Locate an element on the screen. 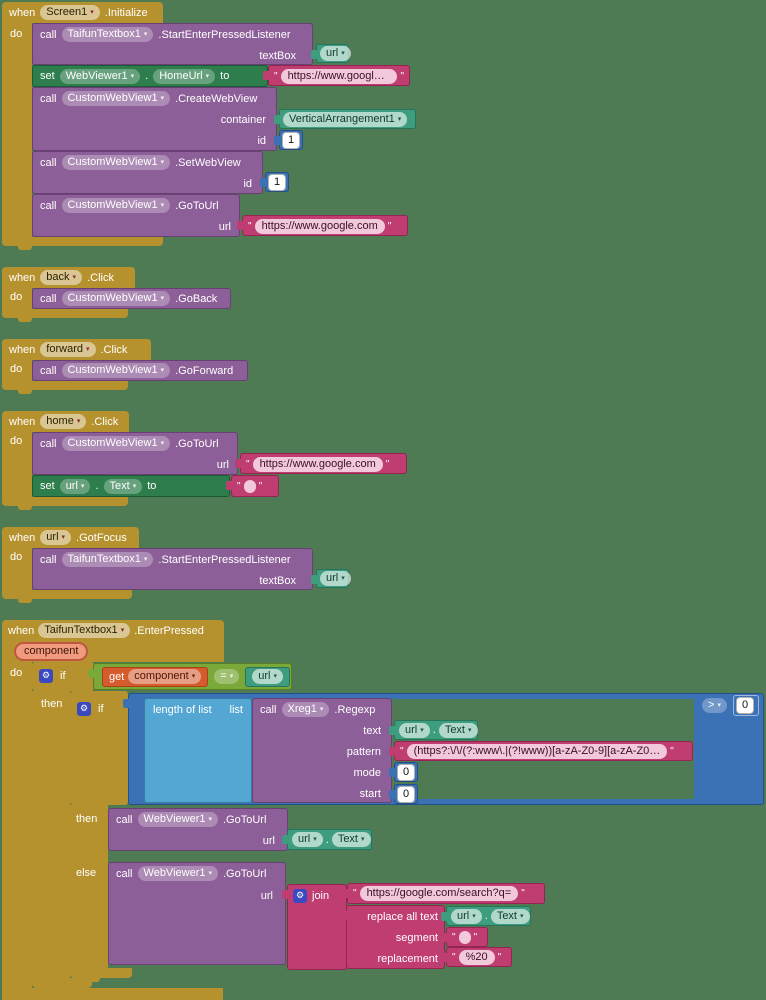  call-block-setwebview: call CustomWebView1 ▾ .SetWebView id is located at coordinates (147, 172).